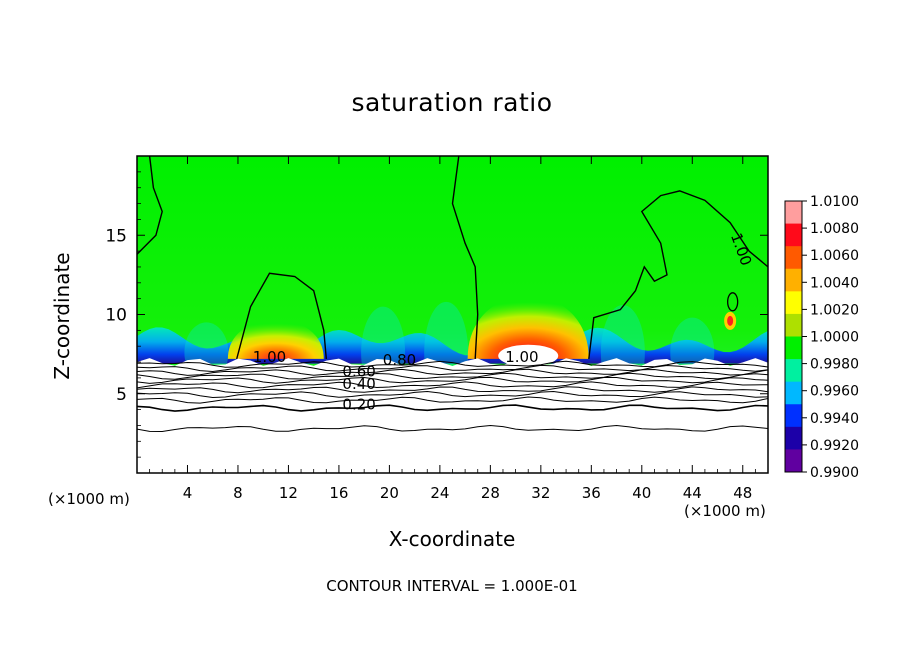 This screenshot has width=904, height=654. I want to click on y-tick-label-0: 5, so click(121, 395).